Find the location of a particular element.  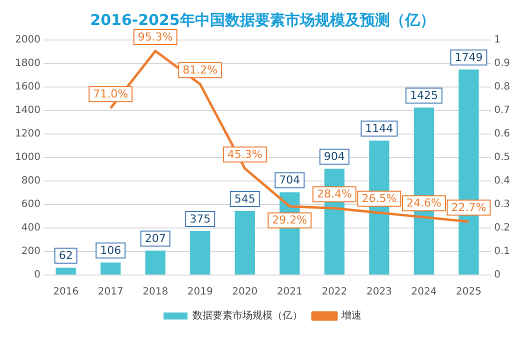

x-tick-label: 2017 is located at coordinates (111, 292).